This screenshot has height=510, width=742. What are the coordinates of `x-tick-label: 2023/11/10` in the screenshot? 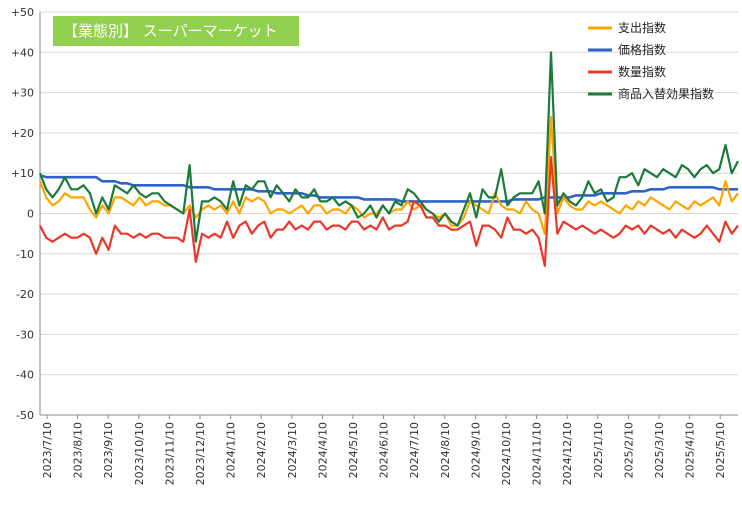 It's located at (169, 453).